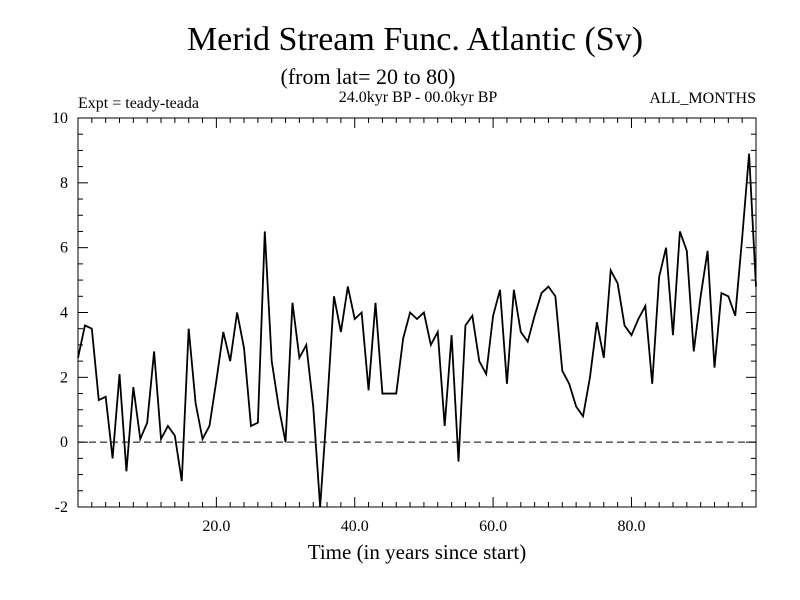  I want to click on y-tick-label: -2, so click(61, 507).